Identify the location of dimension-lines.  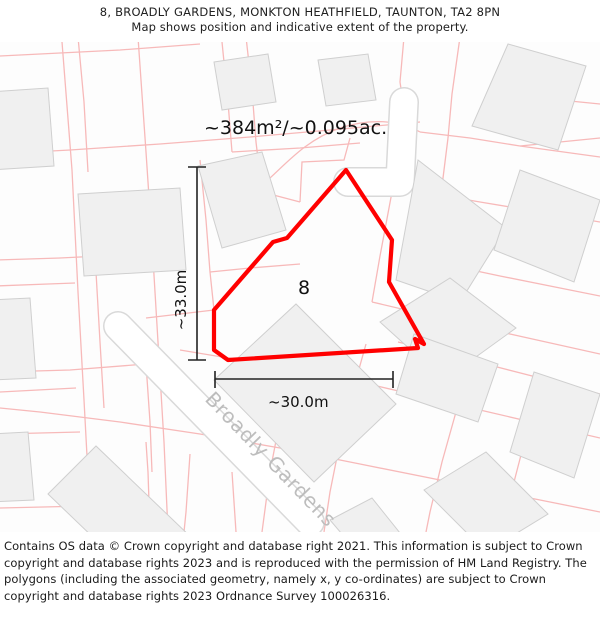
(291, 277).